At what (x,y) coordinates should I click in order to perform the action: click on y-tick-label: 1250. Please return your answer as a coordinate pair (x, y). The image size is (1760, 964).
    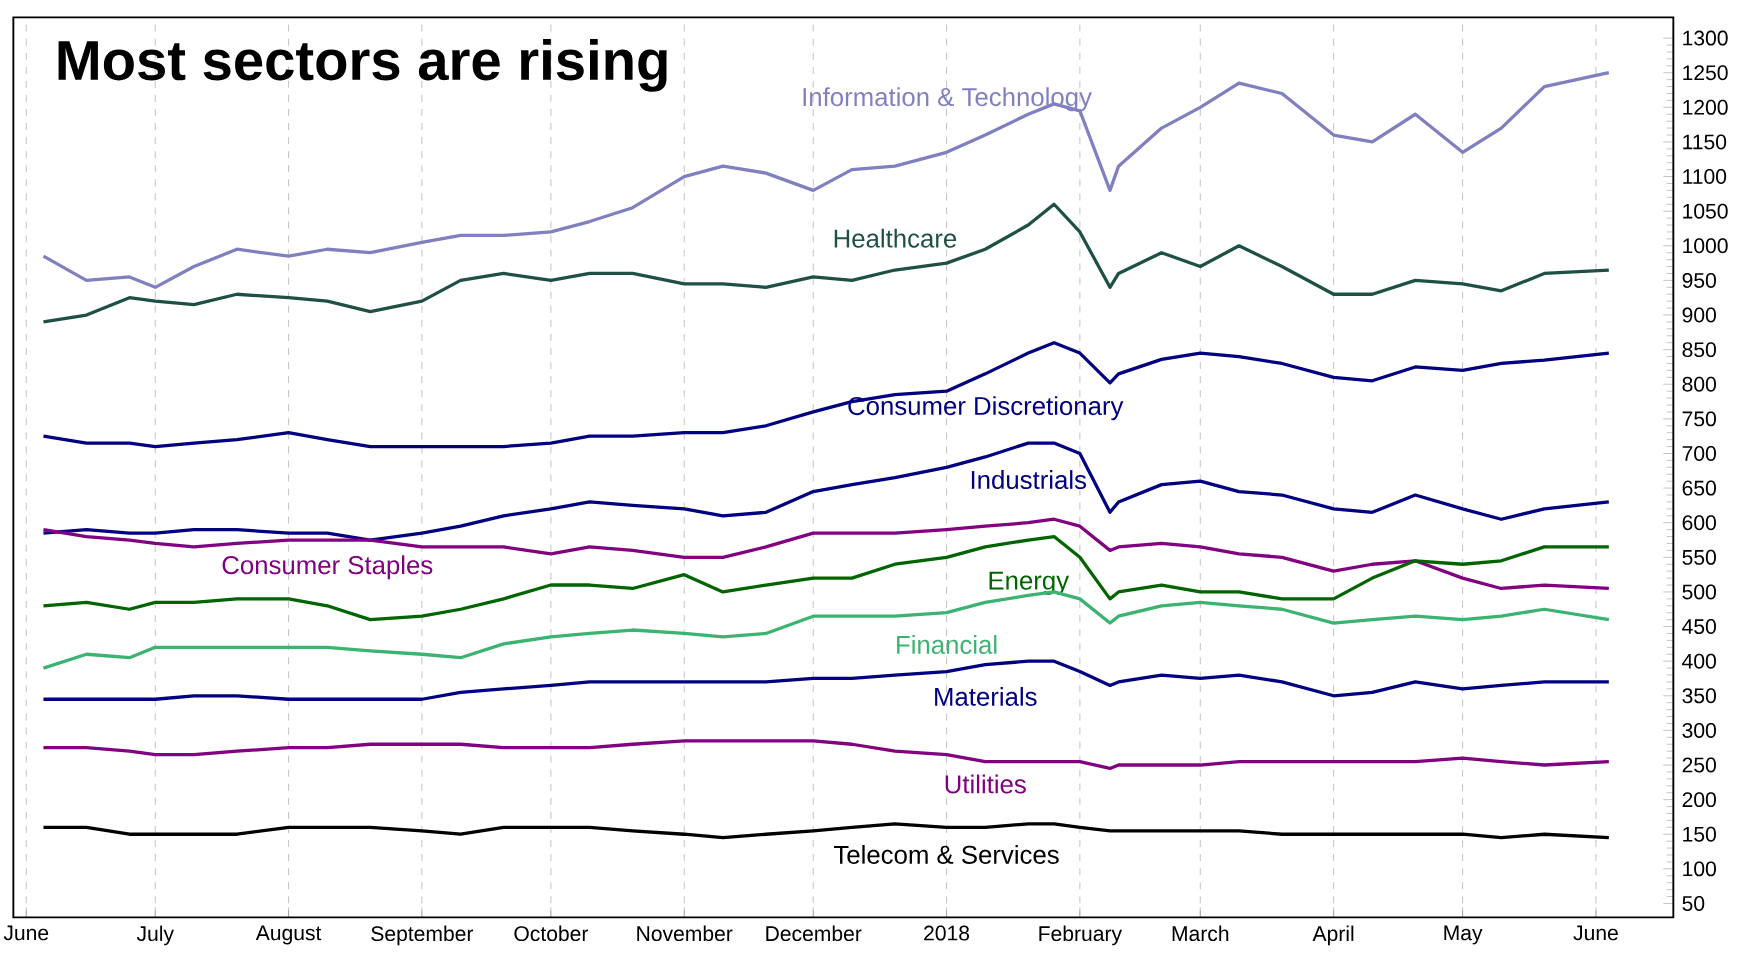
    Looking at the image, I should click on (1705, 73).